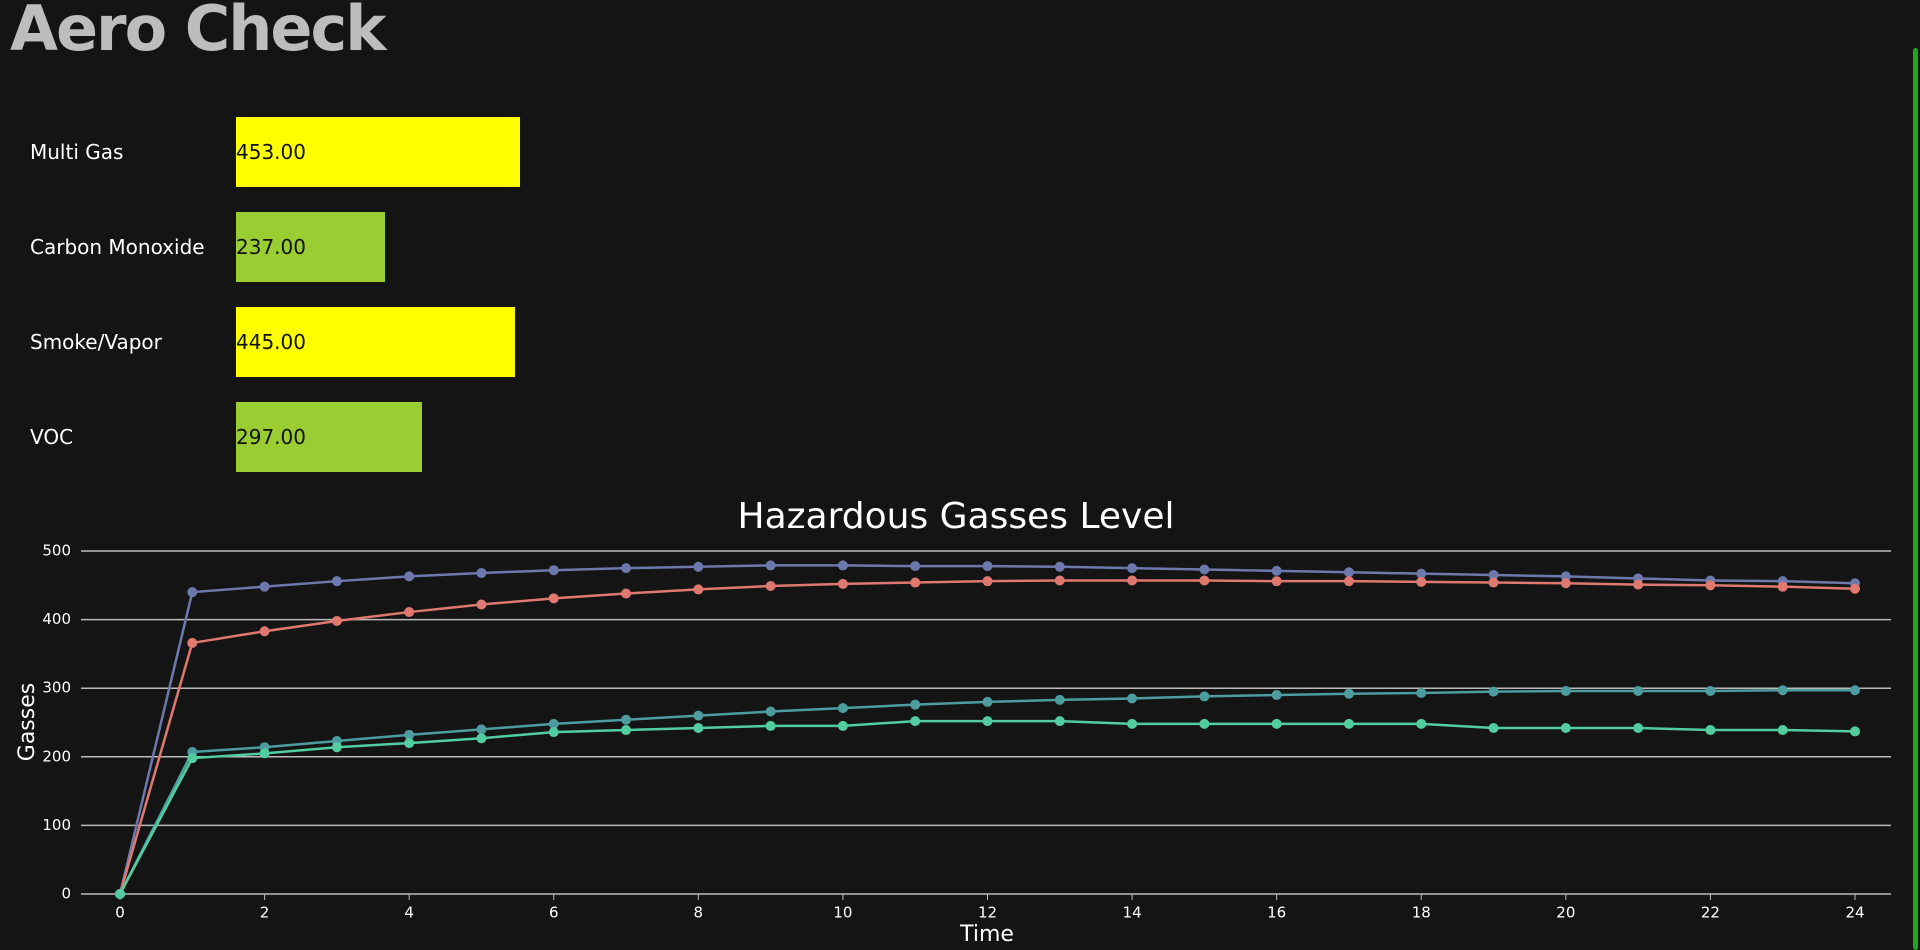 The width and height of the screenshot is (1920, 950). I want to click on gauge-value: 237.00, so click(271, 247).